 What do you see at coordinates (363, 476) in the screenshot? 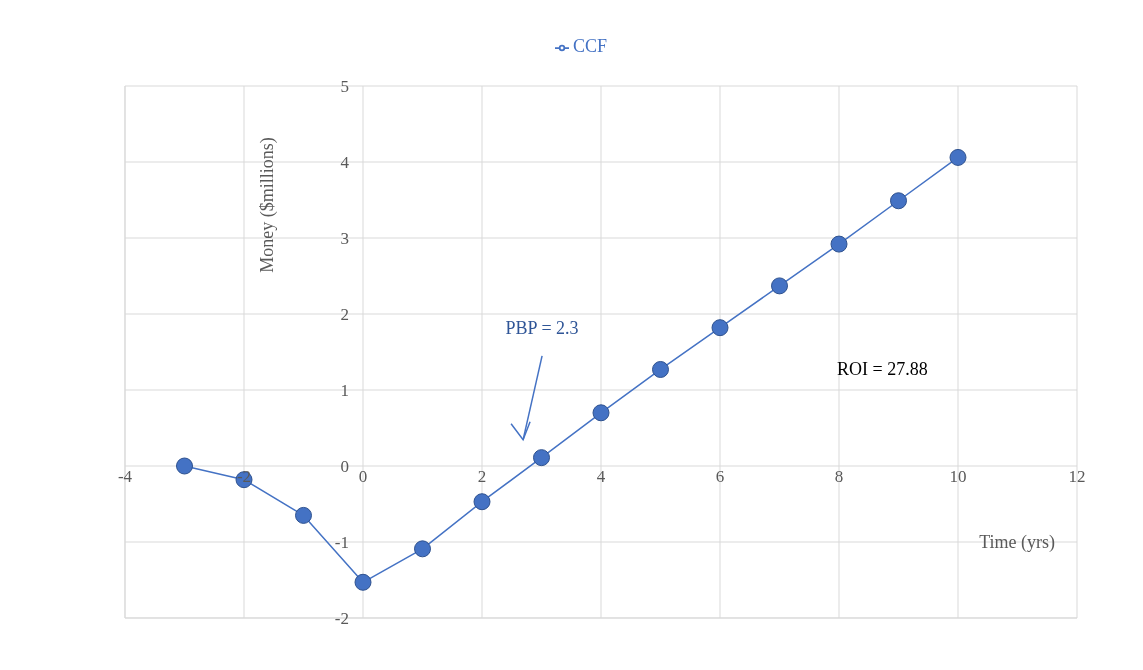
I see `x-tick-label: 0` at bounding box center [363, 476].